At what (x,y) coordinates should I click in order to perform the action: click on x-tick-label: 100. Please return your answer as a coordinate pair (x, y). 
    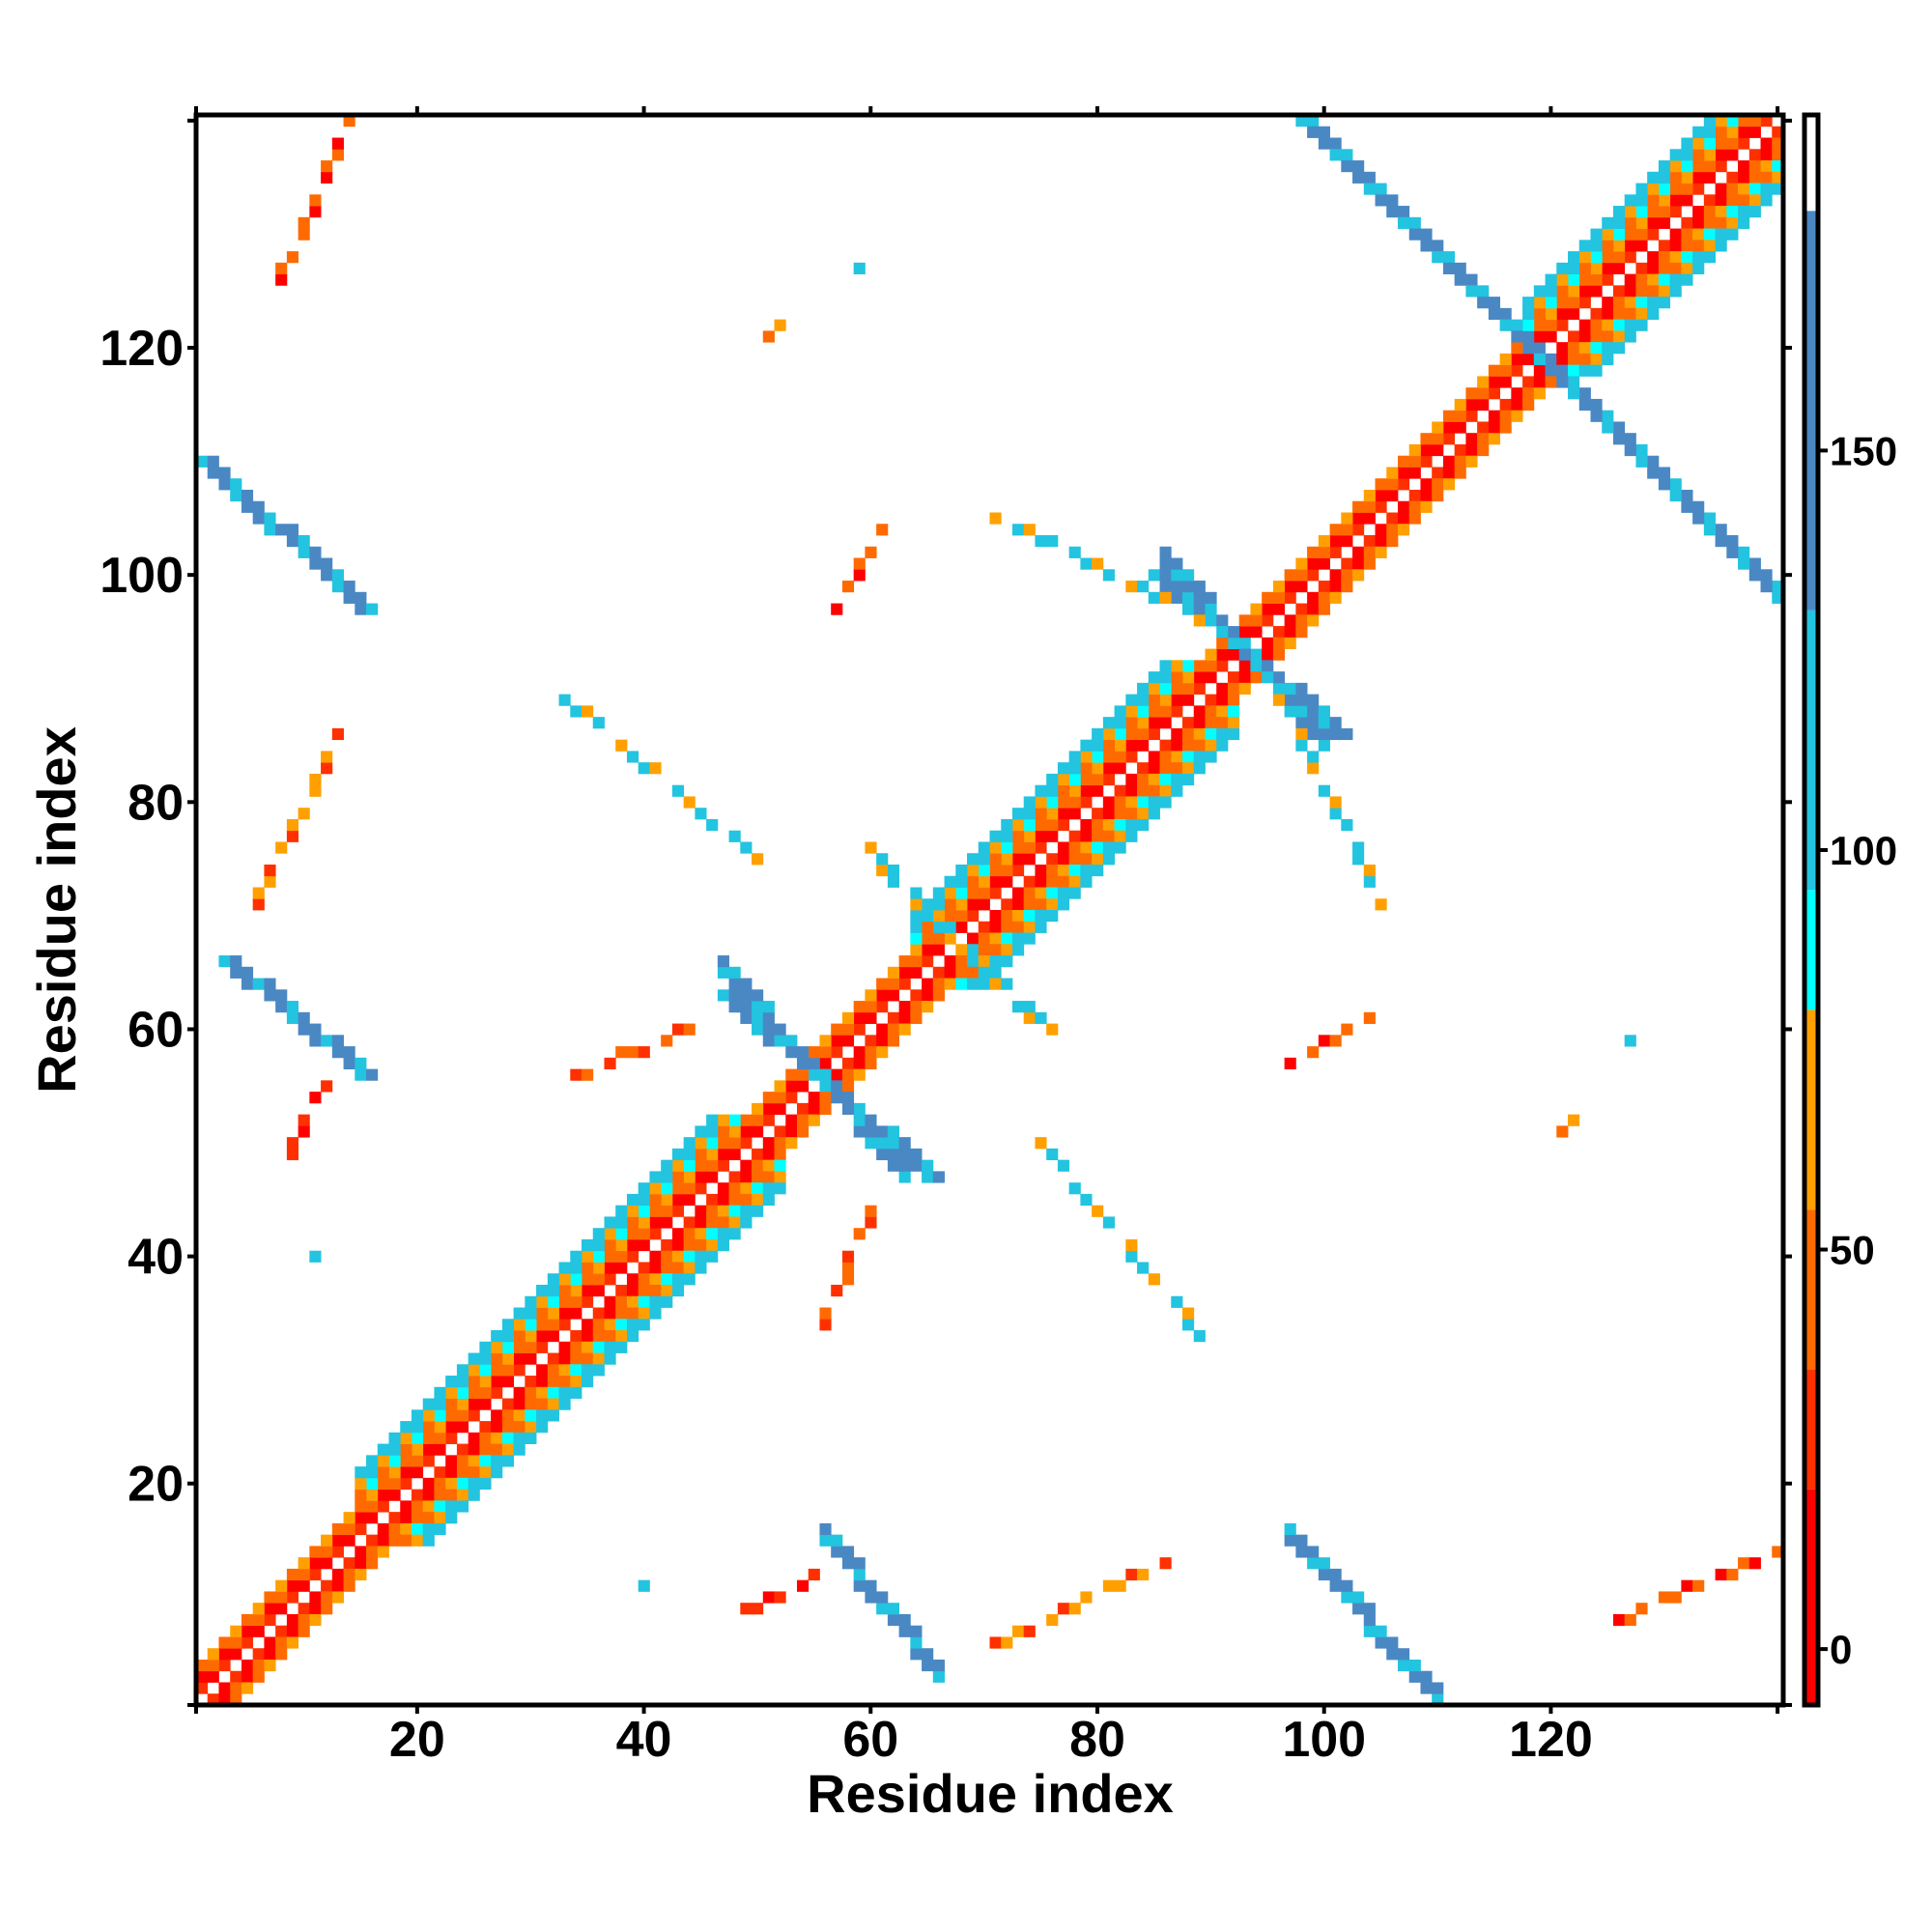
    Looking at the image, I should click on (1324, 1740).